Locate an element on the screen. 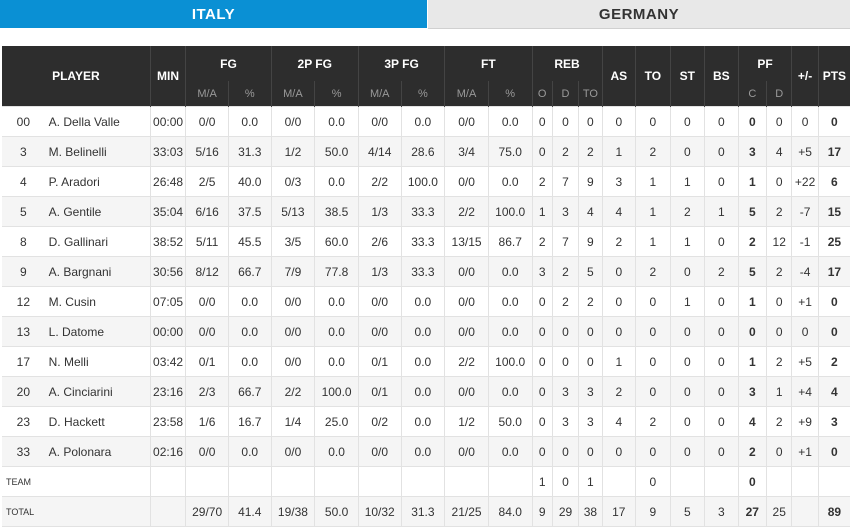 The height and width of the screenshot is (528, 850). stat-cell: 2/5 is located at coordinates (207, 181).